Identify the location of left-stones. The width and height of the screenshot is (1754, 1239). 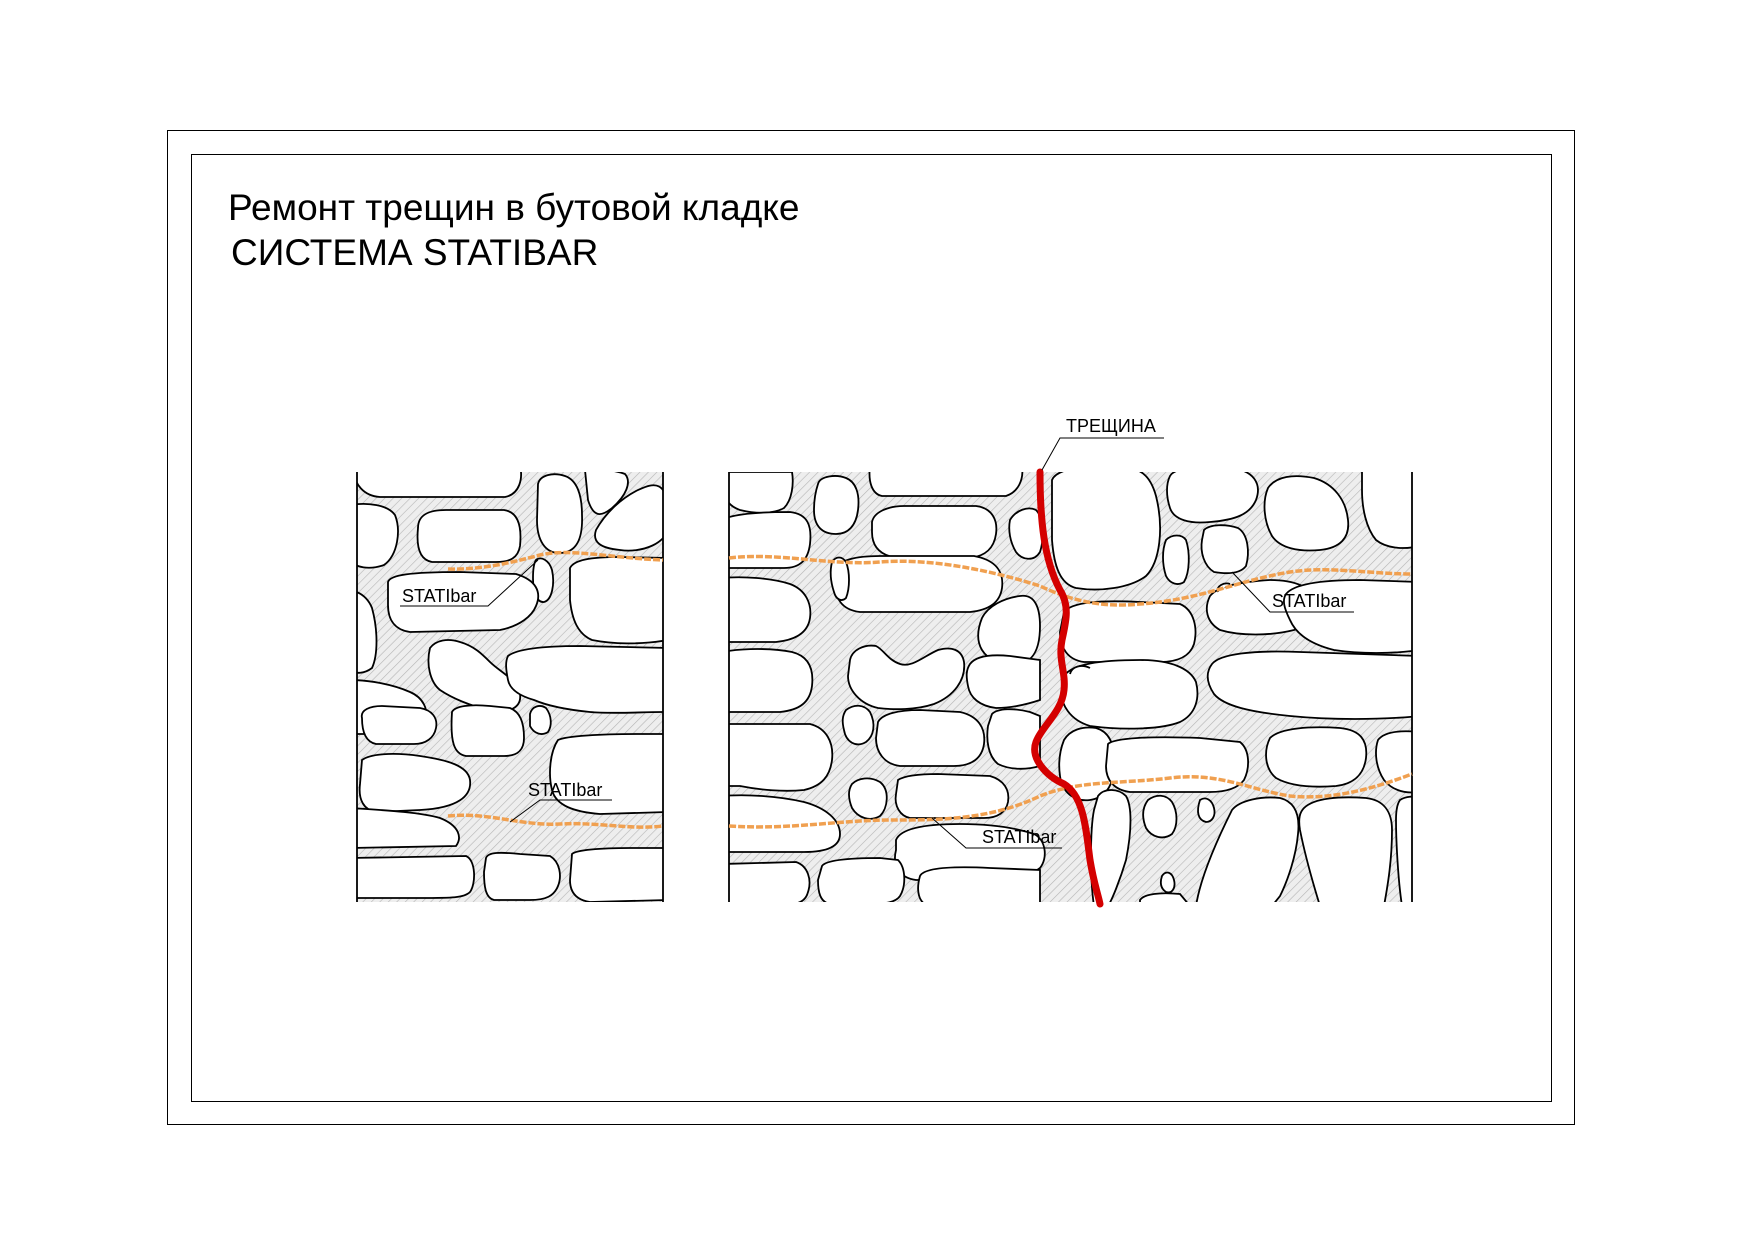
(509, 716).